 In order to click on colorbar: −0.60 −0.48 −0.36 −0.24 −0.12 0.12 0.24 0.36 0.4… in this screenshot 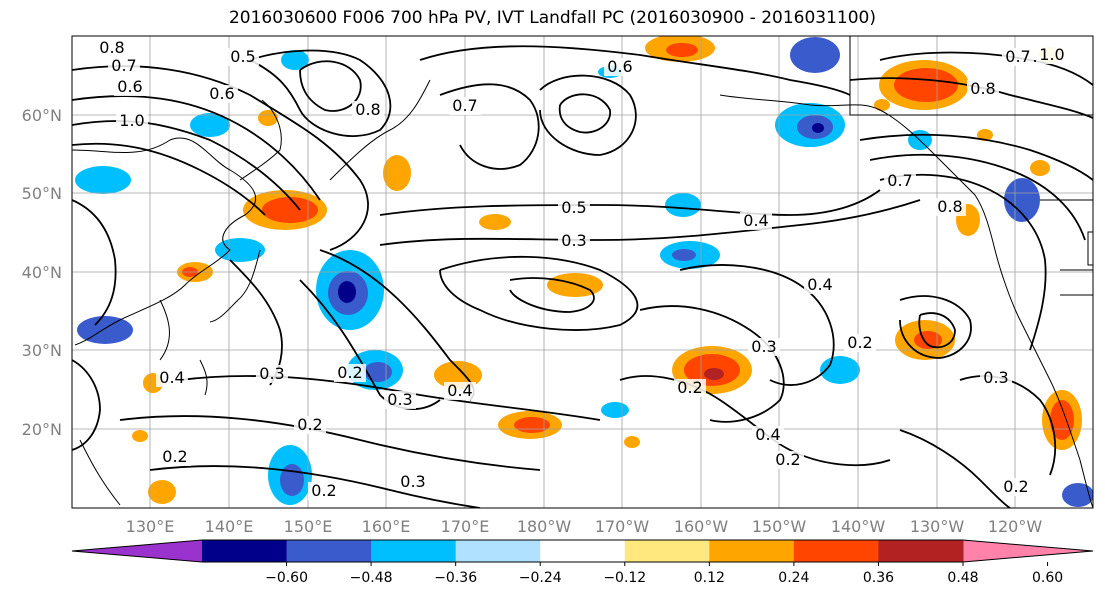, I will do `click(582, 562)`.